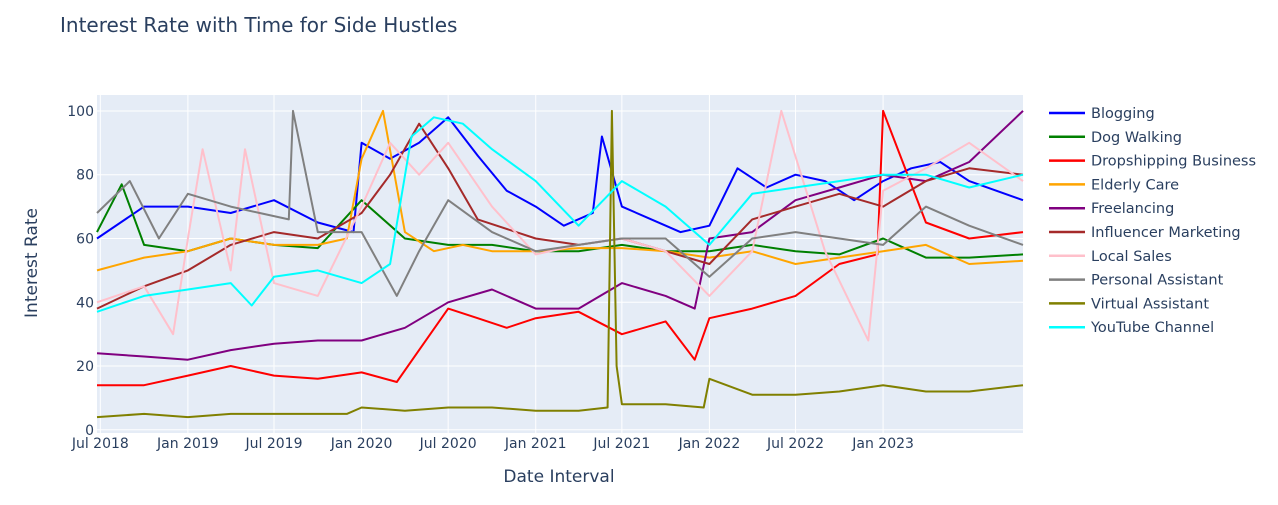 This screenshot has width=1278, height=505. What do you see at coordinates (80, 271) in the screenshot?
I see `y-axis-ticks: 0 20 40 60 80 100` at bounding box center [80, 271].